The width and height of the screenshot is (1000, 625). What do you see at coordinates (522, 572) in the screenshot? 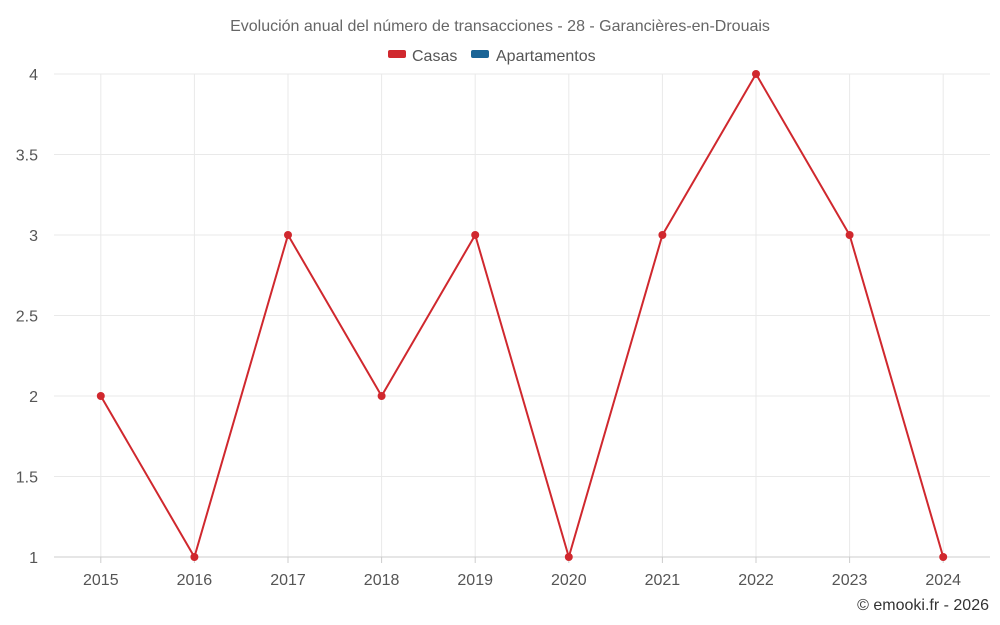
I see `x-axis: 2015 2016 2017 2018 2019 2020 2021 2022 2023 2024` at bounding box center [522, 572].